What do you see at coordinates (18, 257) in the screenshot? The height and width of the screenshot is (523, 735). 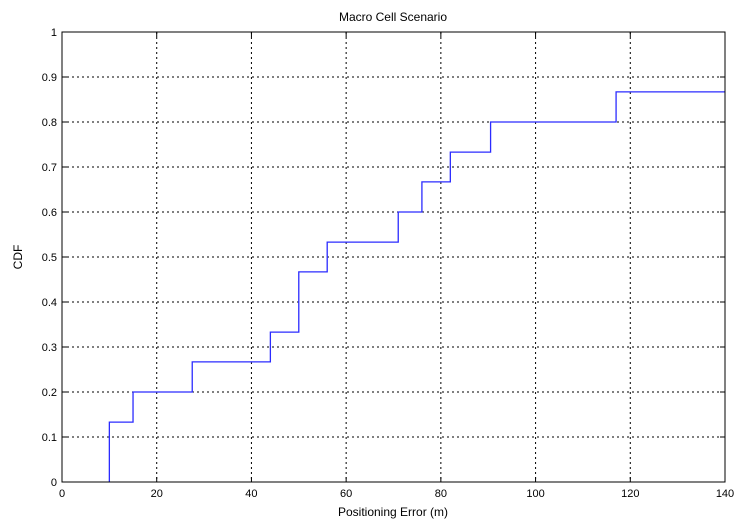 I see `y-axis-label: CDF` at bounding box center [18, 257].